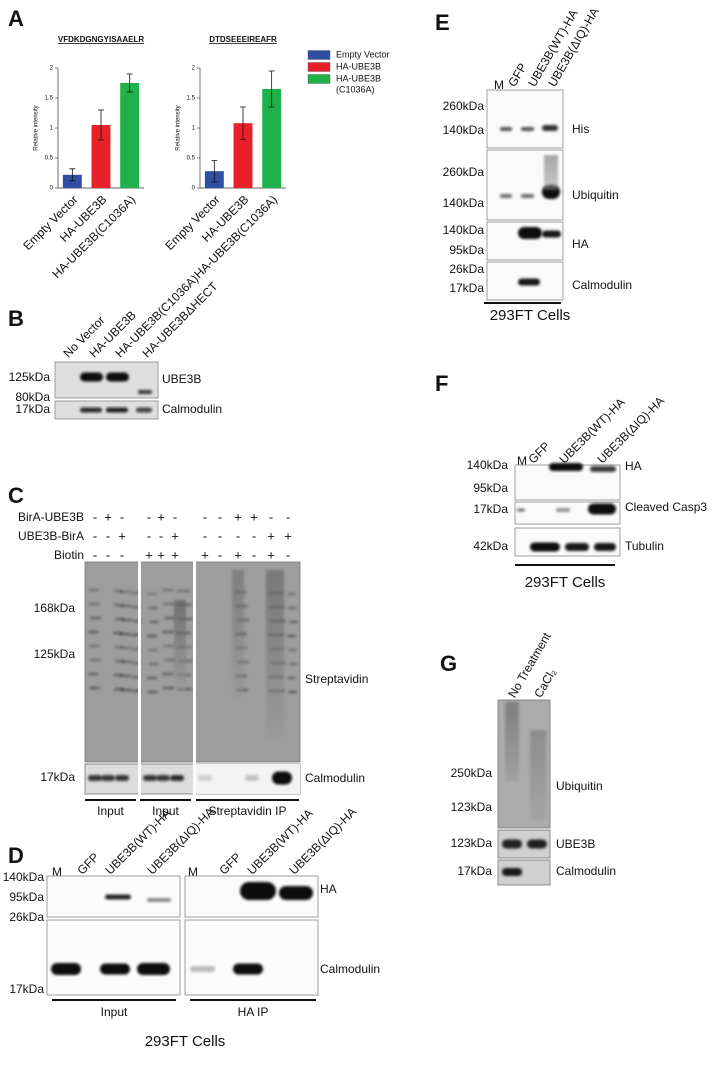 This screenshot has width=720, height=1075. I want to click on marker-label: 123kDa, so click(472, 807).